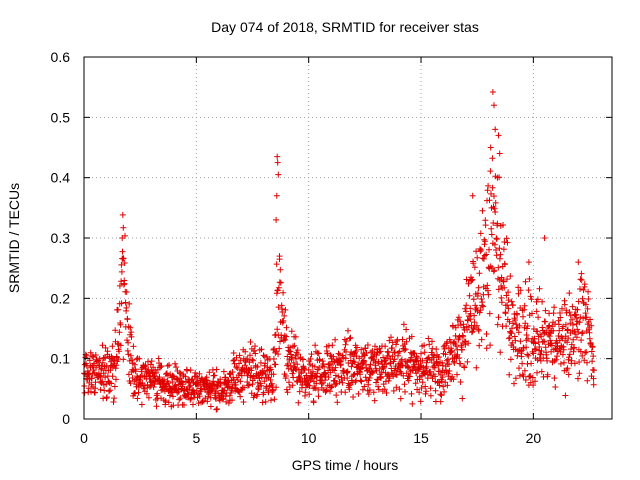 This screenshot has height=480, width=640. Describe the element at coordinates (61, 178) in the screenshot. I see `y-tick-label: 0.4` at that location.